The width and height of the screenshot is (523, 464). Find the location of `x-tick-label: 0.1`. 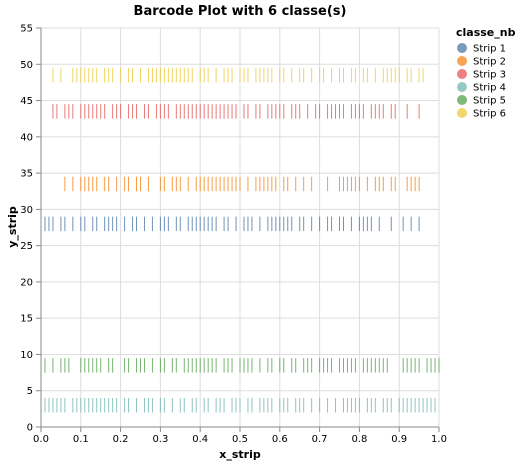

x-tick-label: 0.1 is located at coordinates (81, 439).